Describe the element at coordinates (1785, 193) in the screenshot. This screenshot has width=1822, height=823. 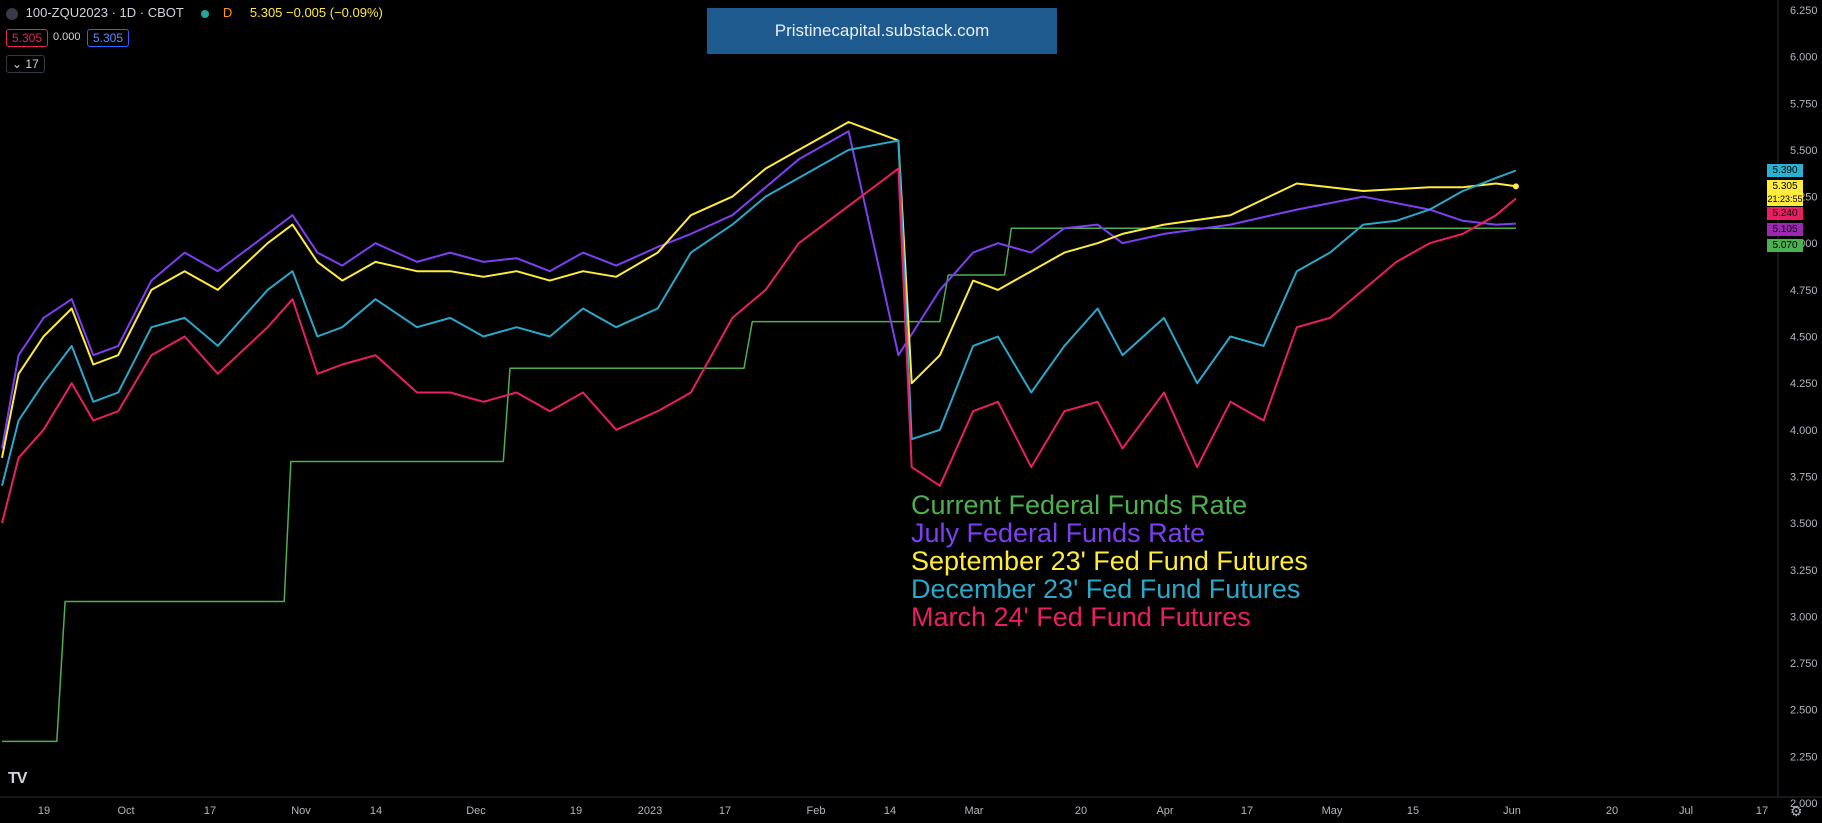
I see `price-tag: 5.305 21:23:55` at that location.